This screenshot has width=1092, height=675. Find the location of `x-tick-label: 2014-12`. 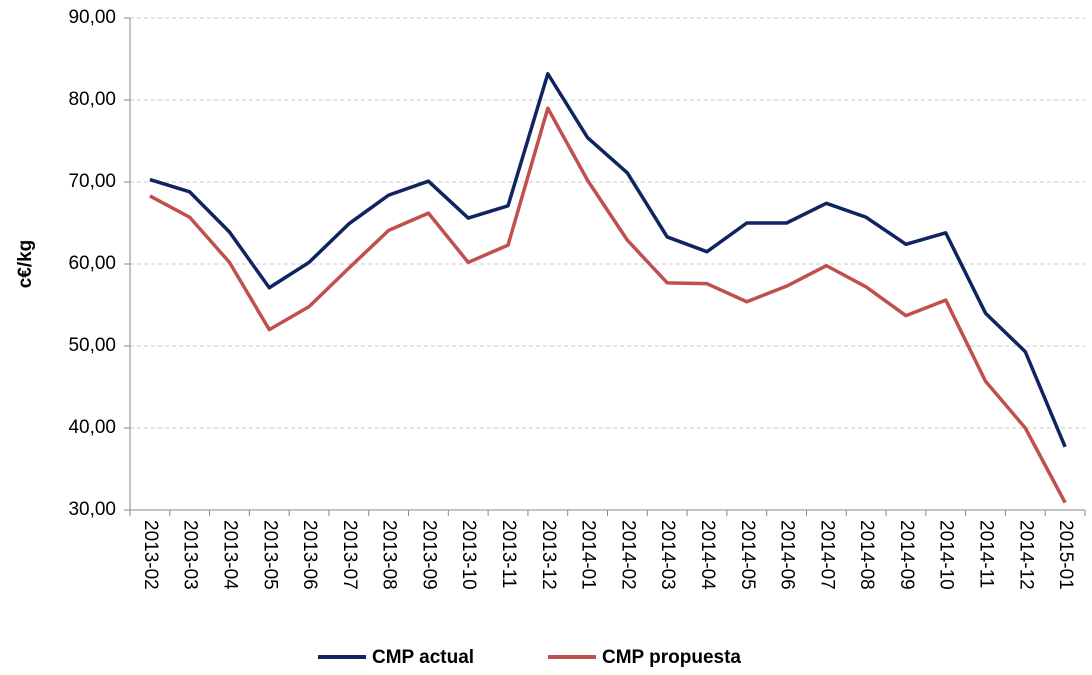

x-tick-label: 2014-12 is located at coordinates (1025, 555).